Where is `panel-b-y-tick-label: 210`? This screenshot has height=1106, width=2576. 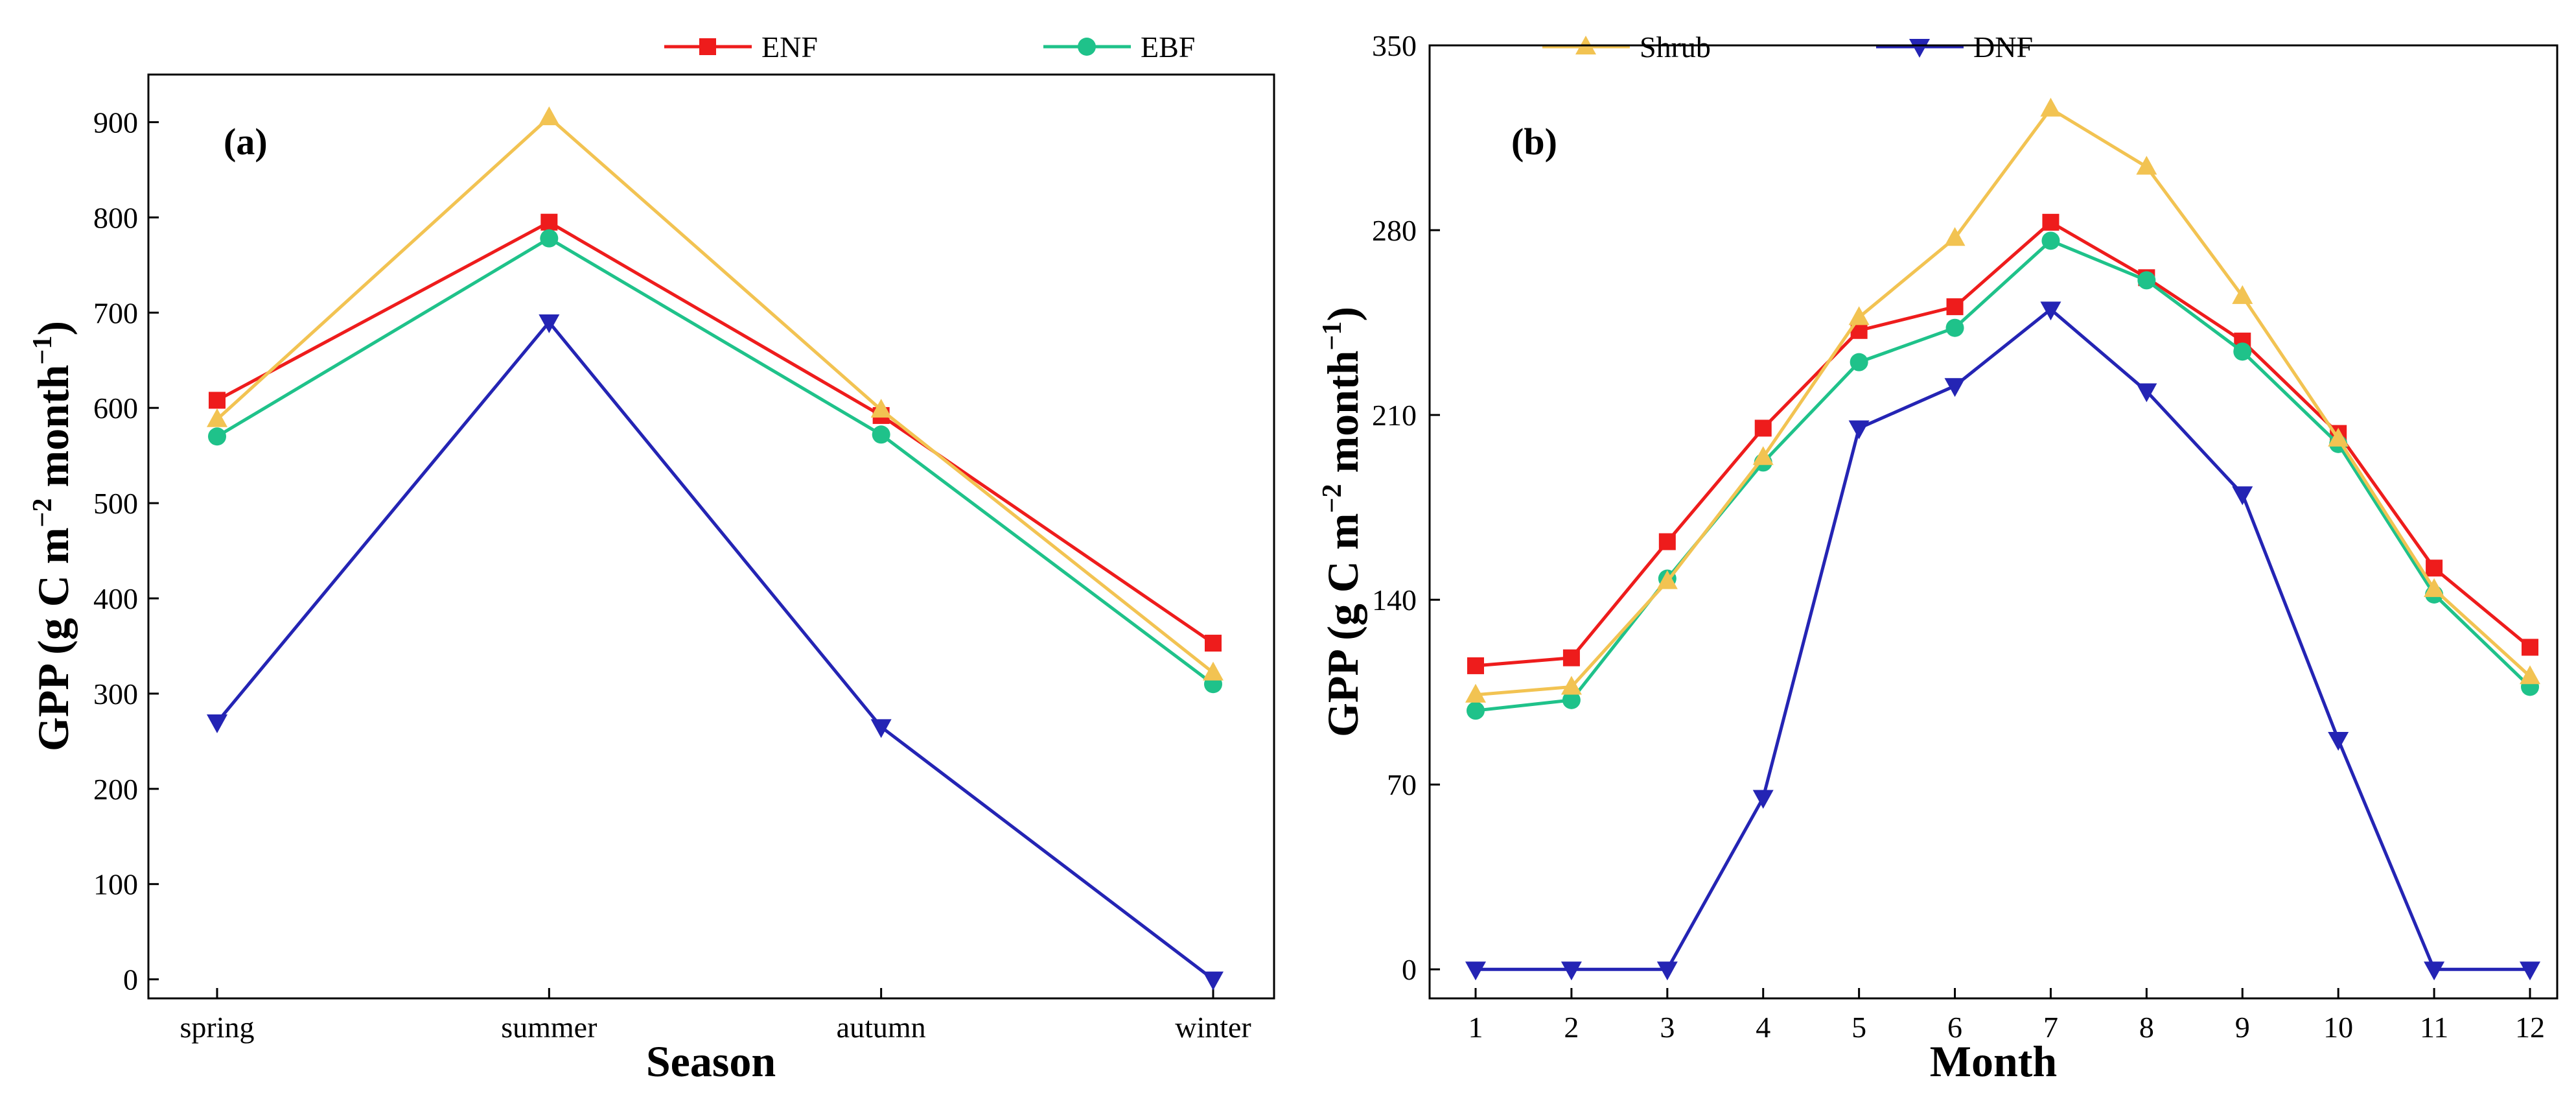
panel-b-y-tick-label: 210 is located at coordinates (1395, 415).